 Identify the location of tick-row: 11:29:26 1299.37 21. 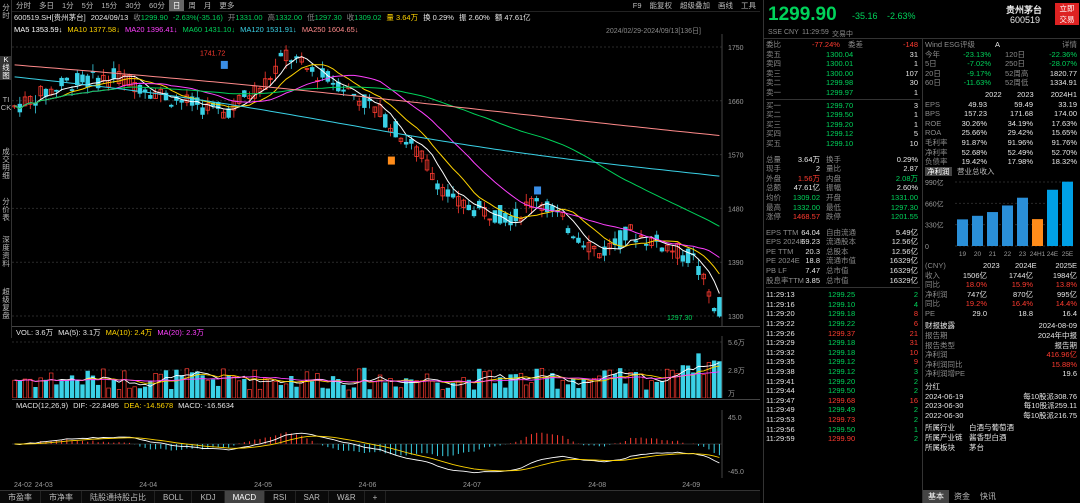
(842, 333).